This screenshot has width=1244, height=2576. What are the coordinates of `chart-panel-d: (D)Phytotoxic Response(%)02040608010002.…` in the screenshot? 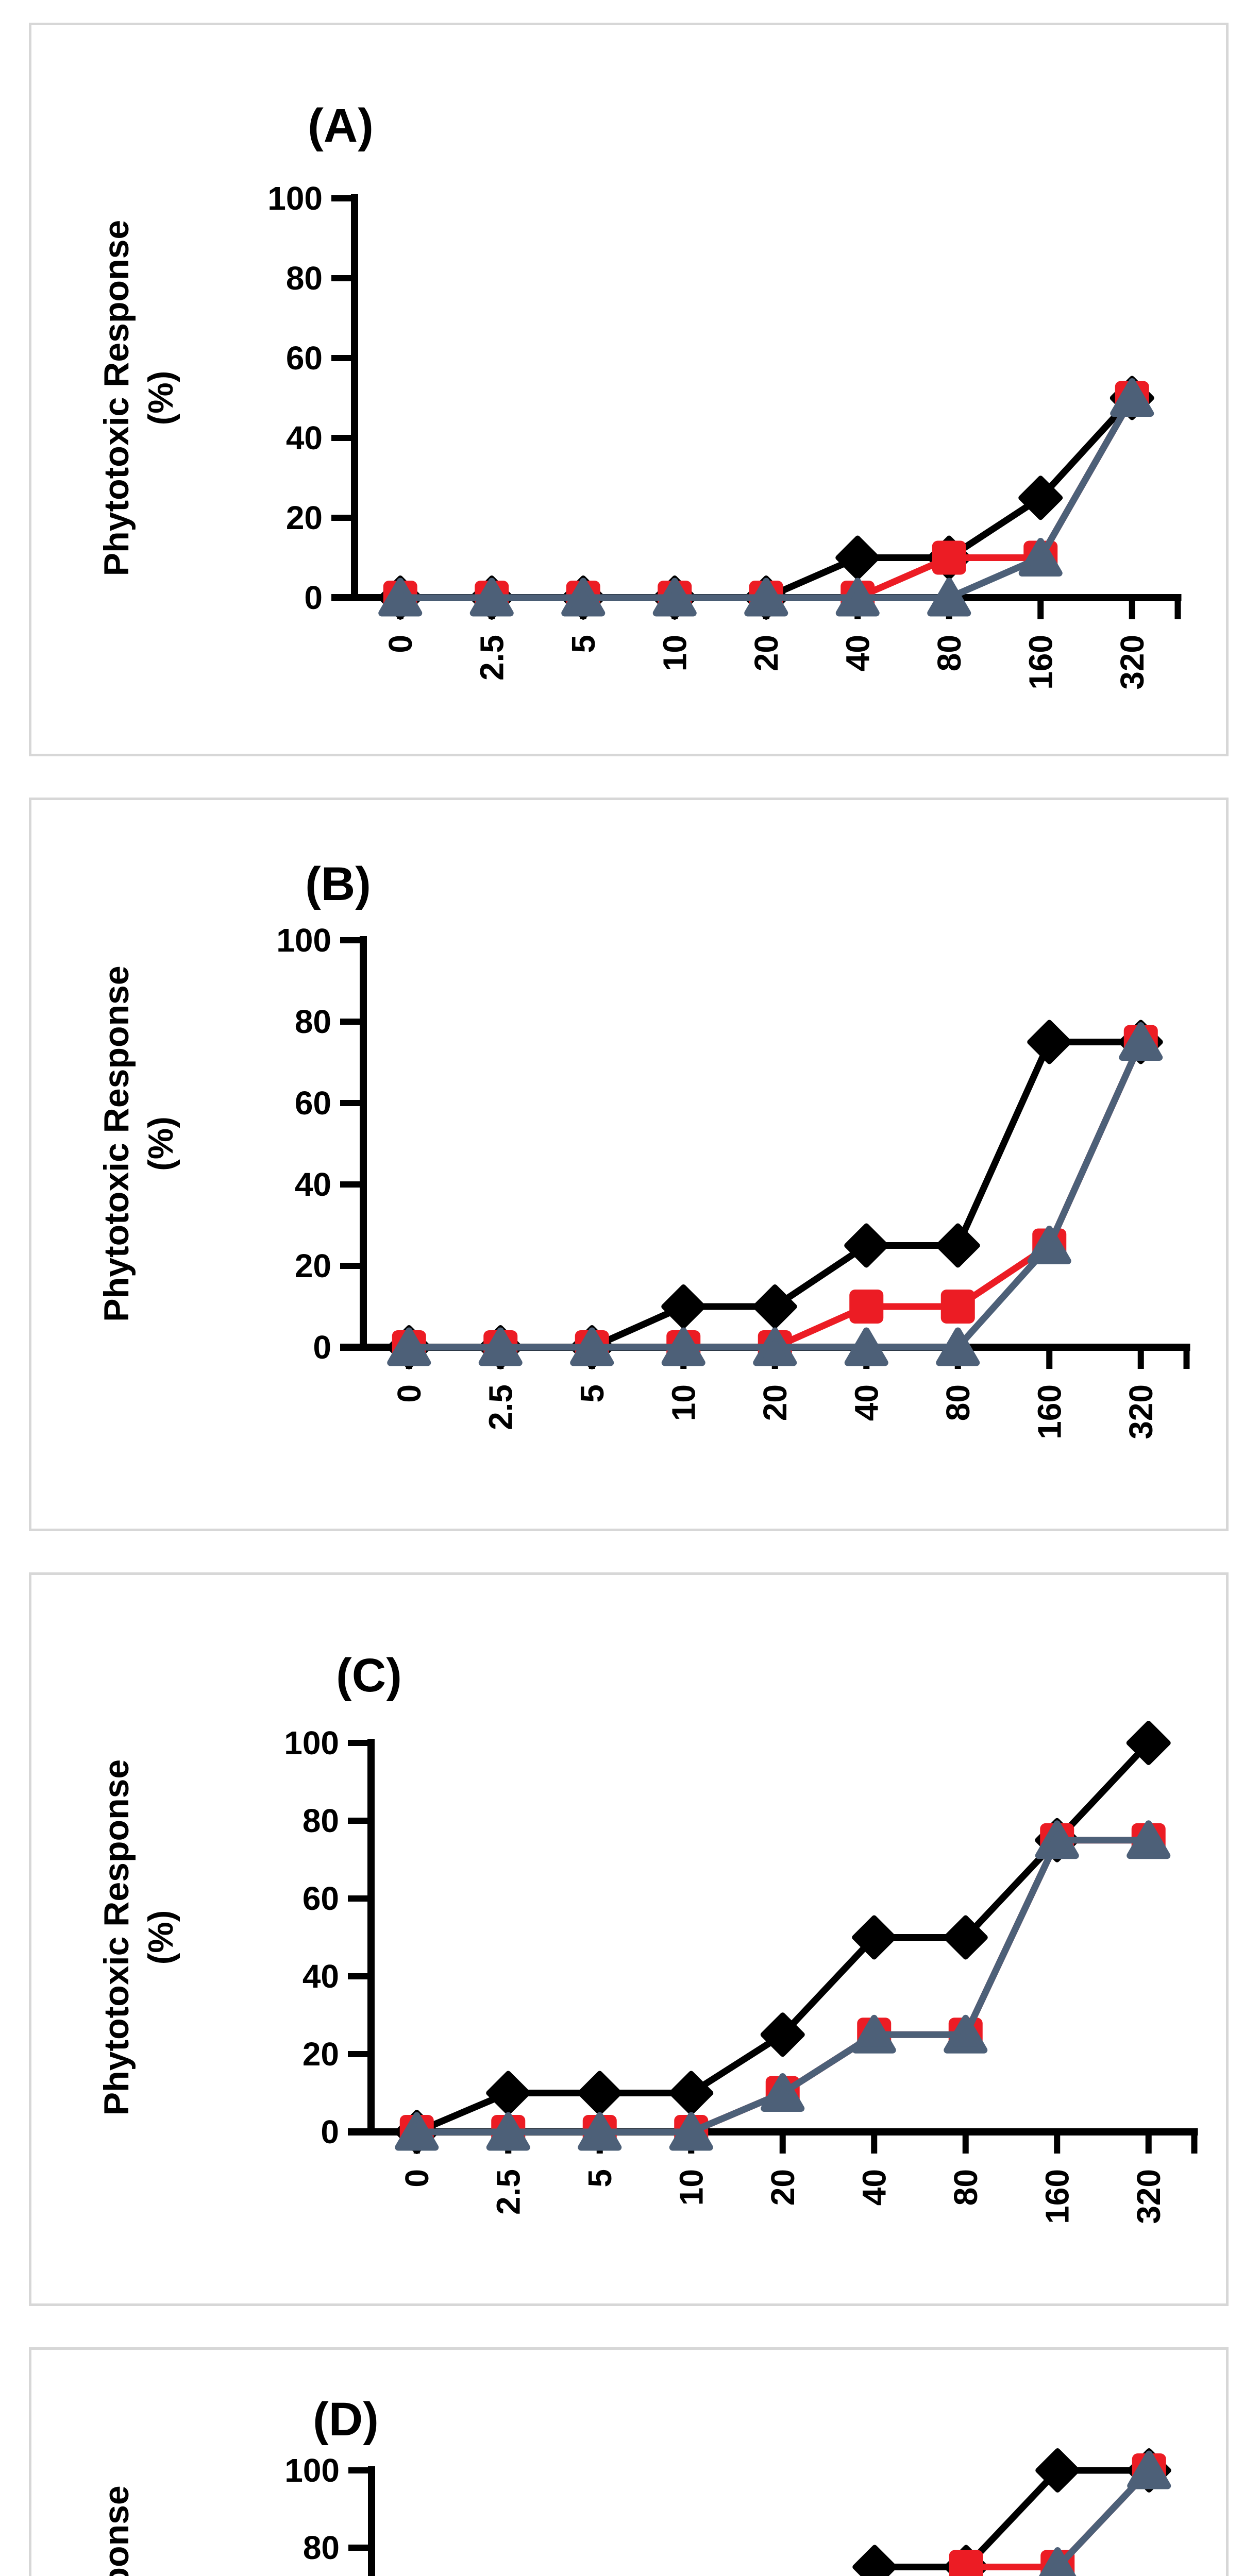 It's located at (629, 2461).